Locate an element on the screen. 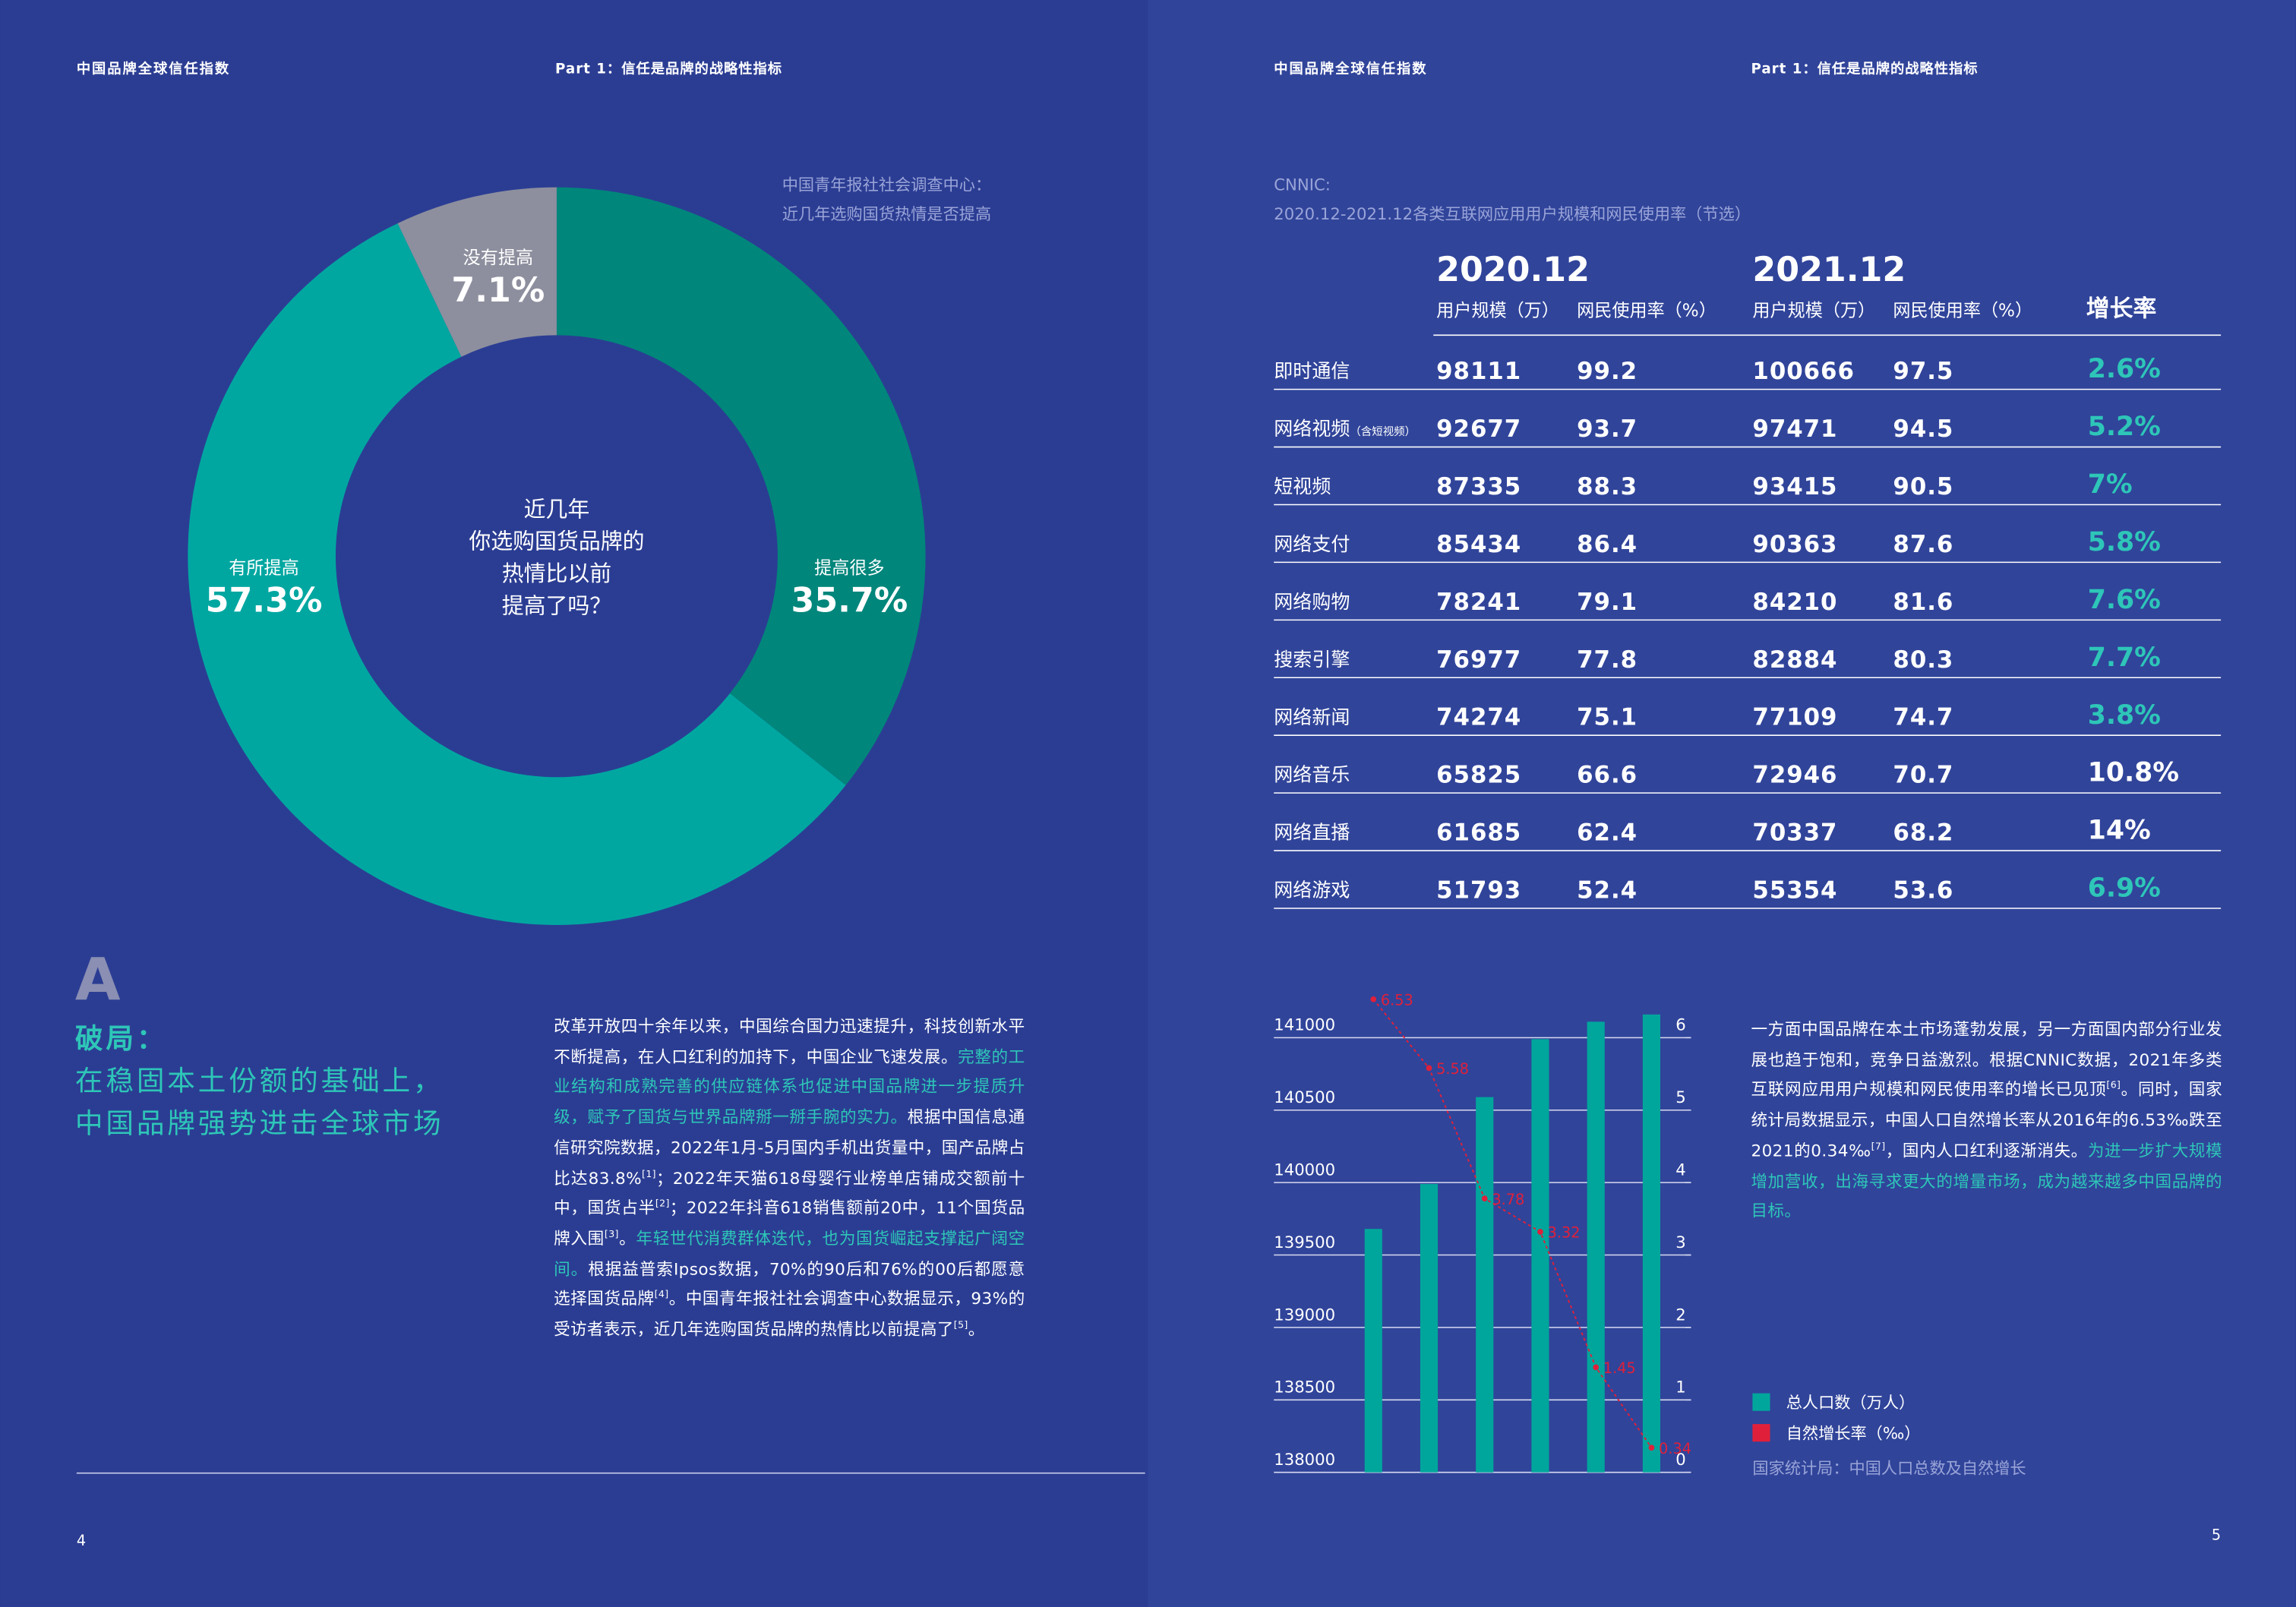  point-label: 3.32 is located at coordinates (1565, 1233).